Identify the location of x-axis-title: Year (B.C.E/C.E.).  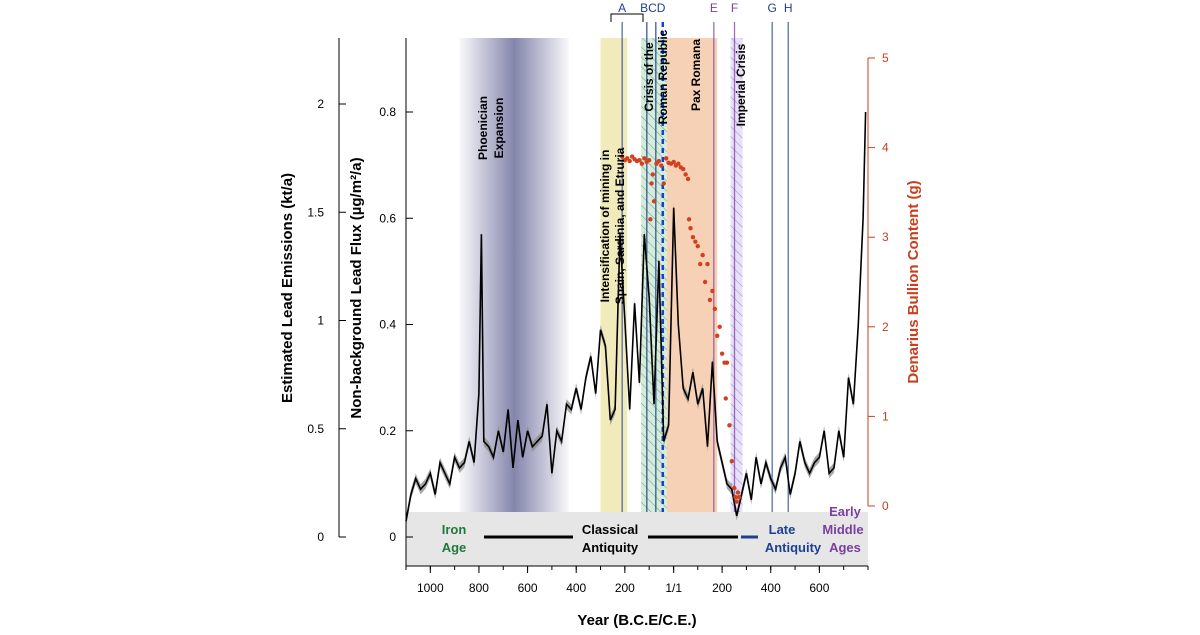
(636, 620).